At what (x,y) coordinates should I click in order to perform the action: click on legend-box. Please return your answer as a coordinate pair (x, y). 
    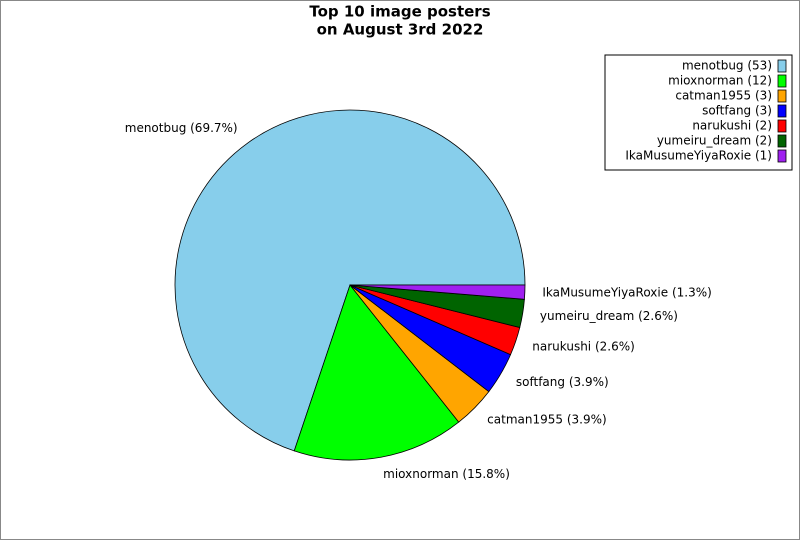
    Looking at the image, I should click on (698, 112).